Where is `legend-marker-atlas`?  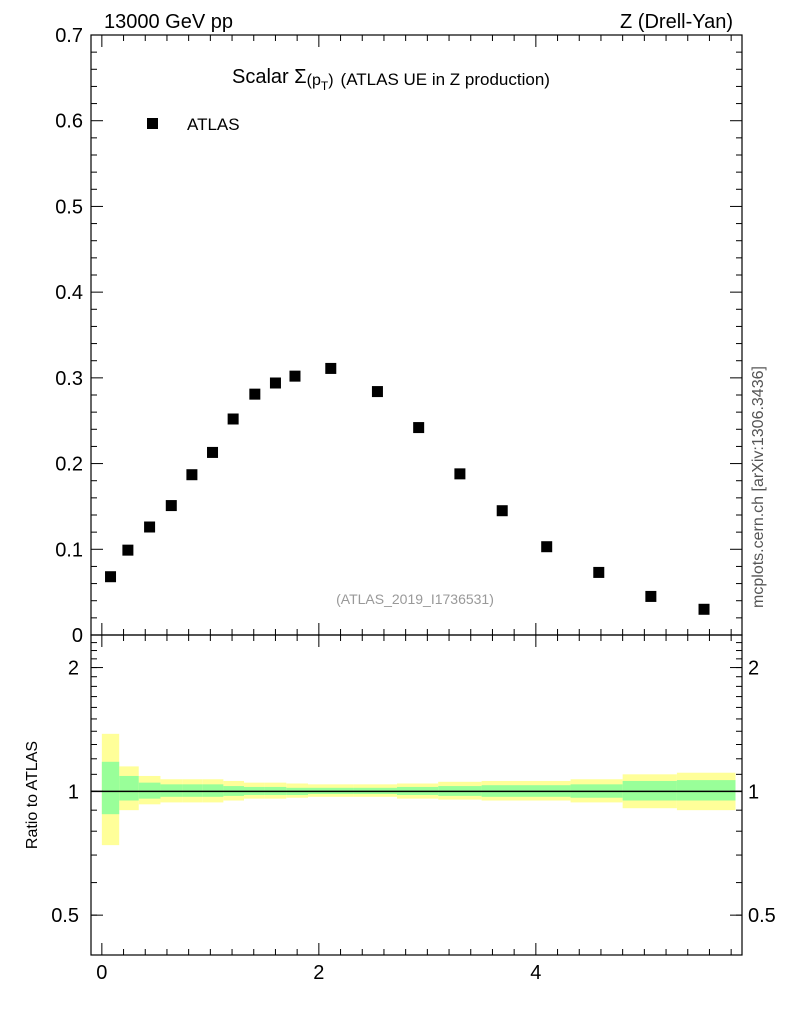 legend-marker-atlas is located at coordinates (152, 123).